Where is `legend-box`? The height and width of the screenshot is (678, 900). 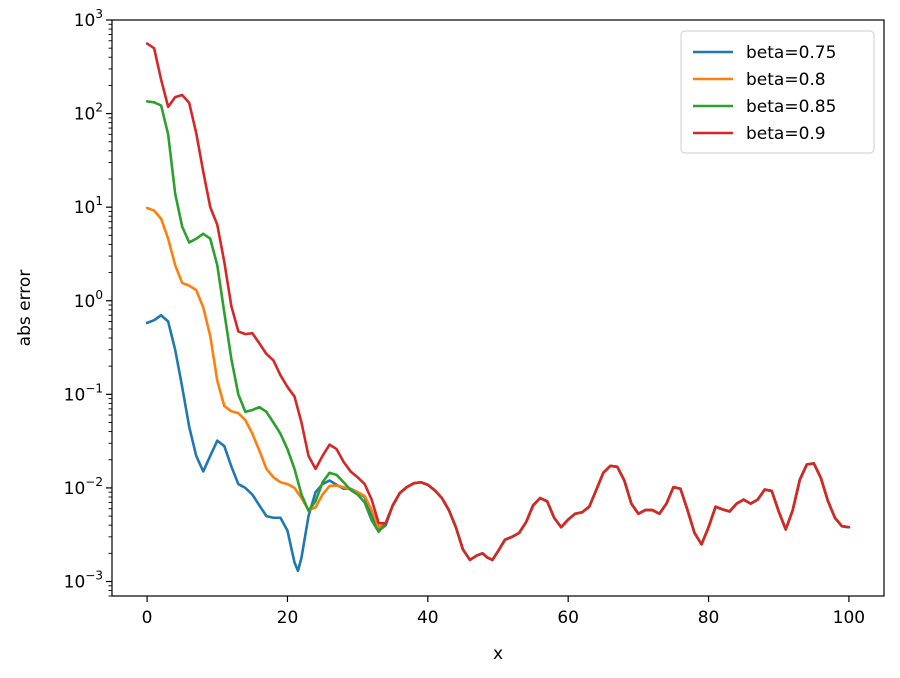 legend-box is located at coordinates (777, 92).